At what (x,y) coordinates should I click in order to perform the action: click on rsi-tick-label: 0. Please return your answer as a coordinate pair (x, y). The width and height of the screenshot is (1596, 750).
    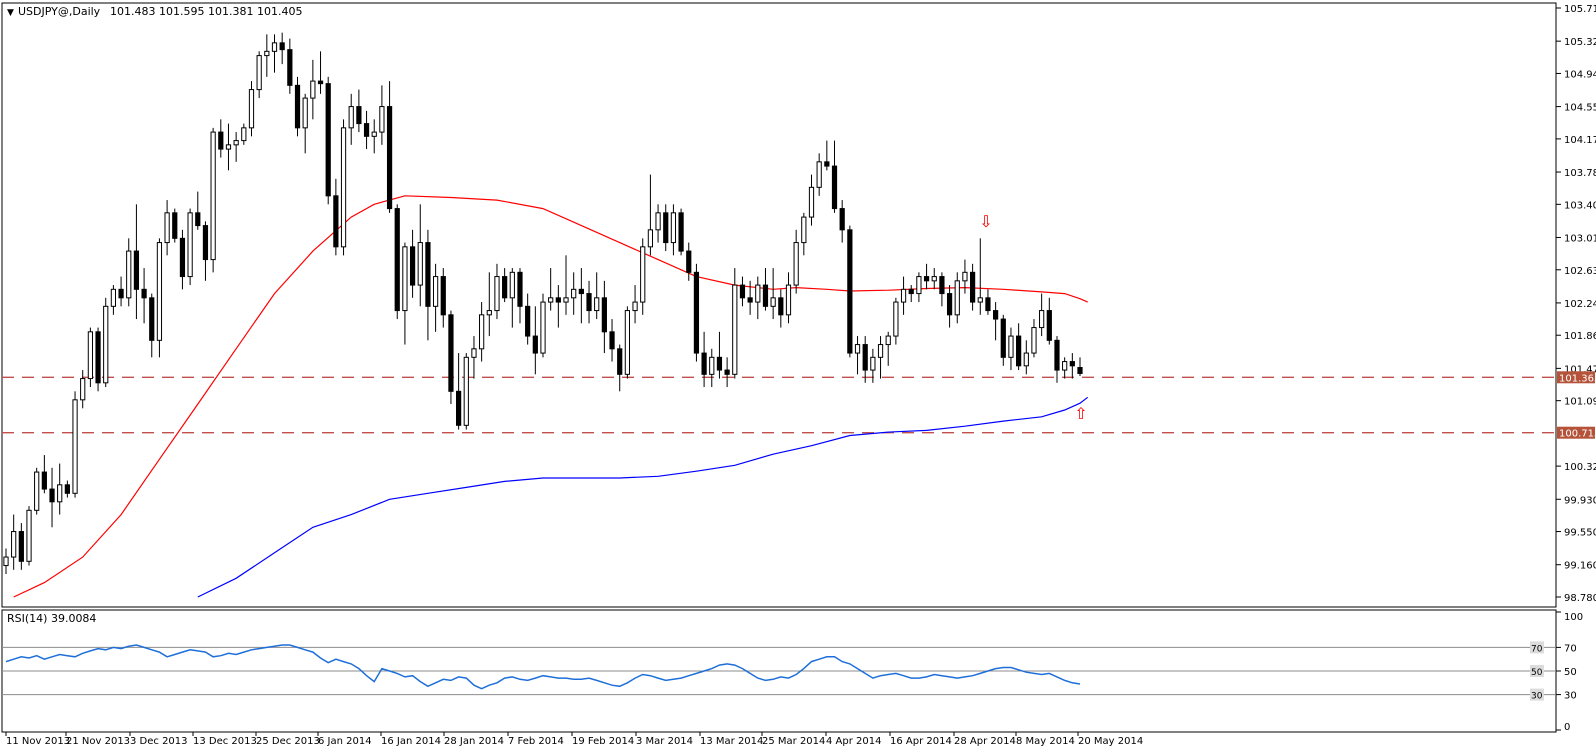
    Looking at the image, I should click on (1567, 727).